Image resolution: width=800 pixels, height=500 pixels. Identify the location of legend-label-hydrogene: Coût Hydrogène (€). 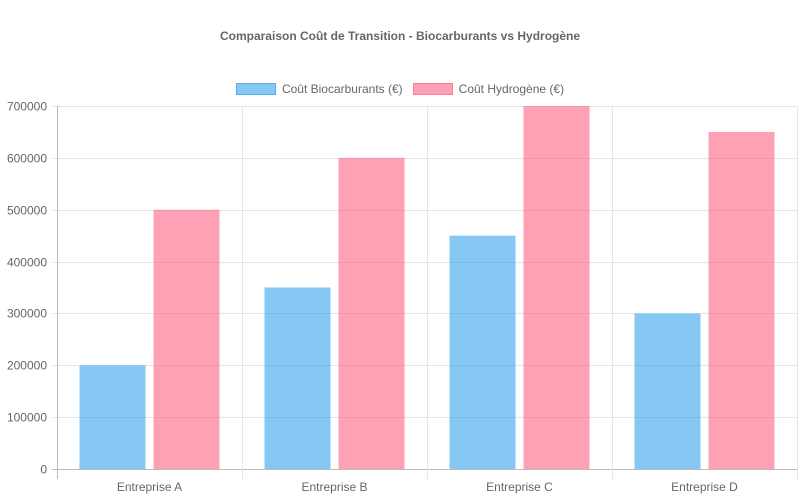
(511, 89).